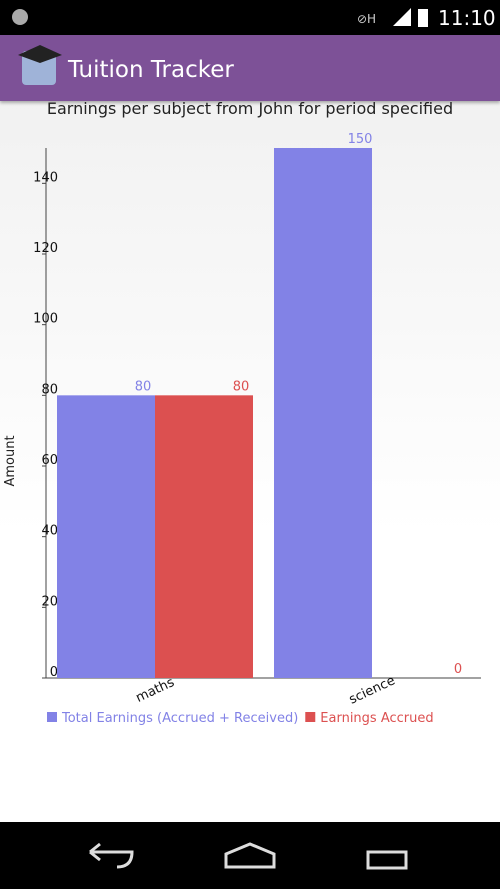 The width and height of the screenshot is (500, 893). I want to click on recents-button, so click(387, 860).